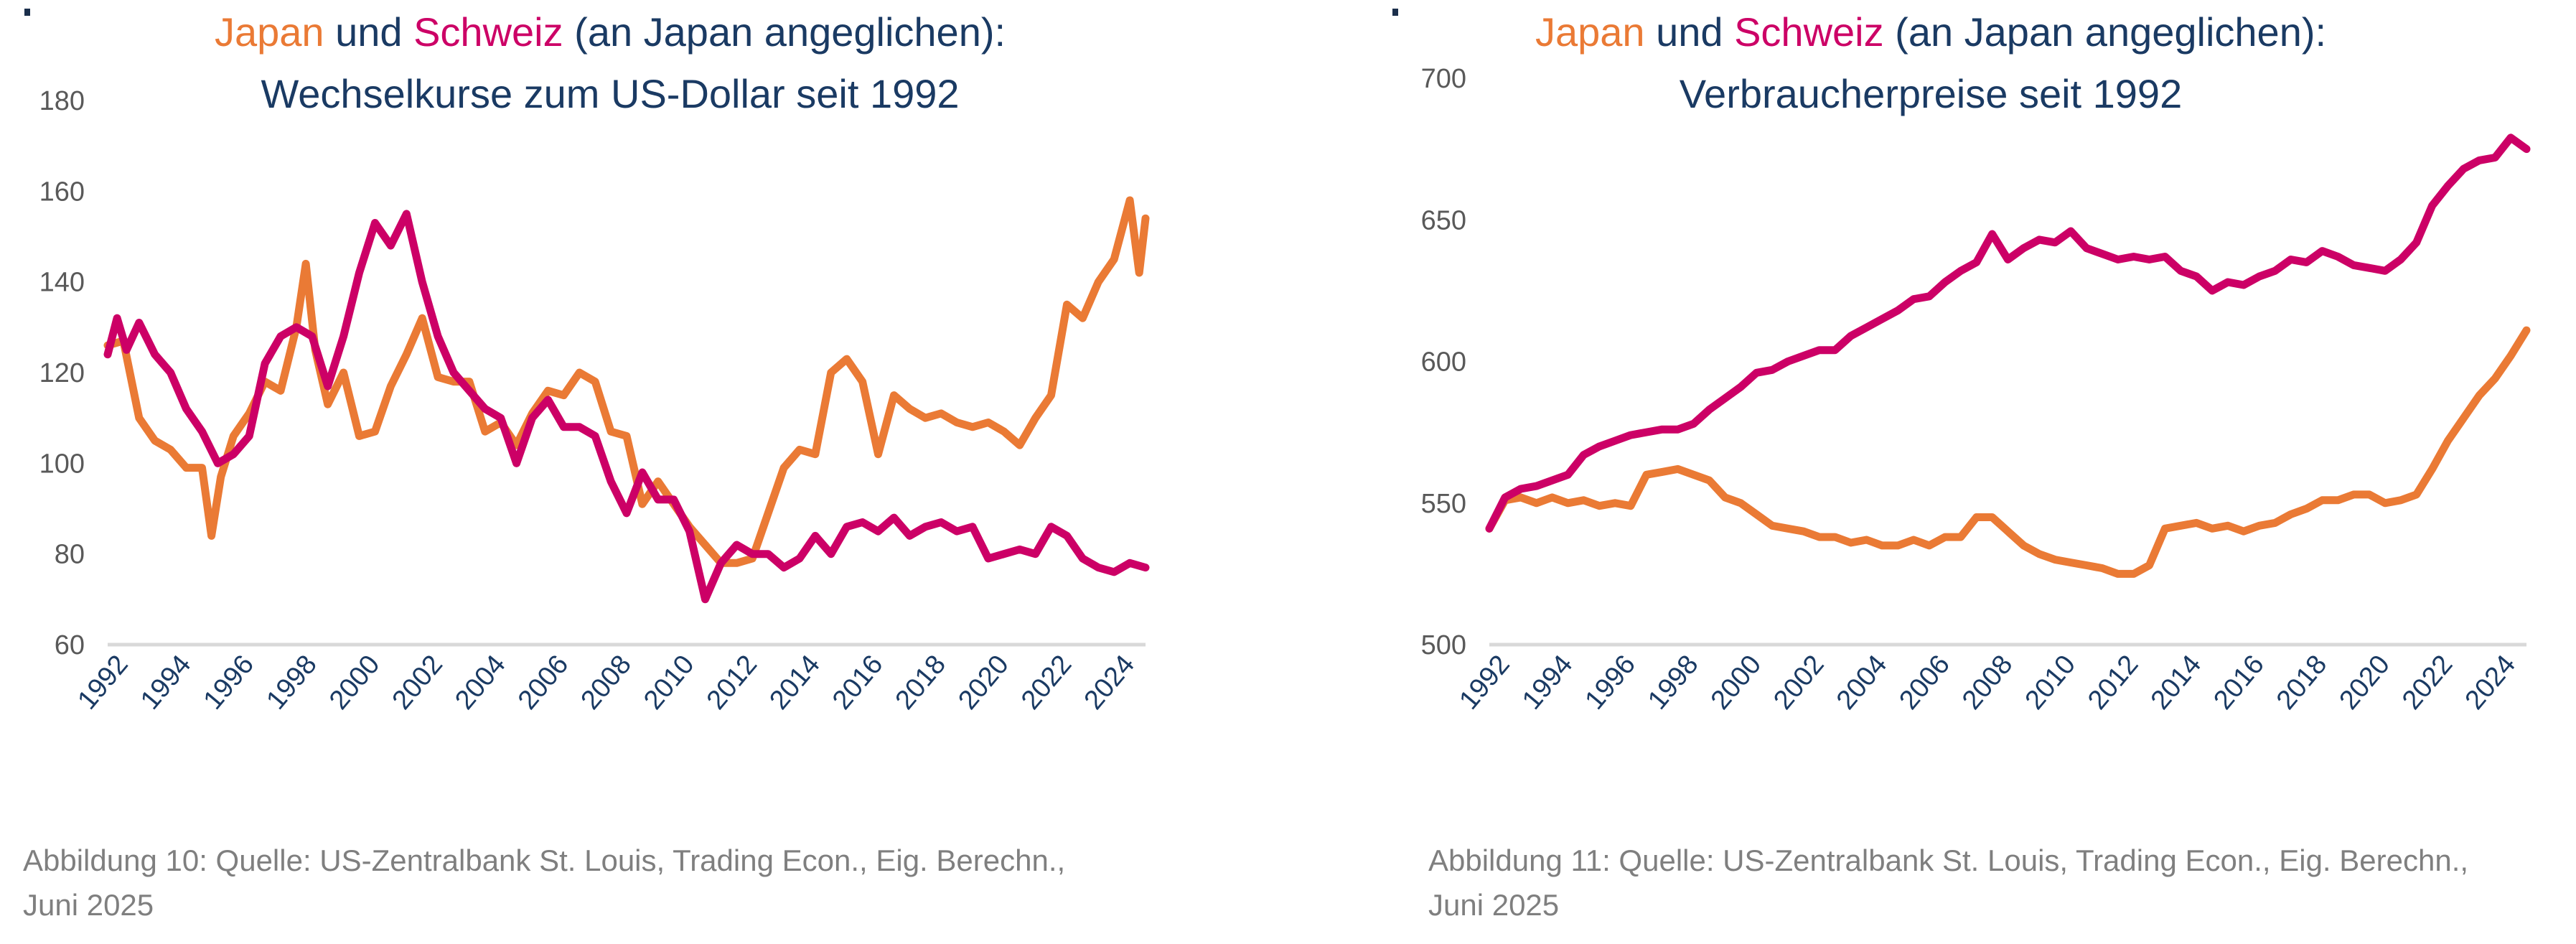 The width and height of the screenshot is (2576, 944). I want to click on chart-subtitle: Verbraucherpreise seit 1992, so click(1931, 93).